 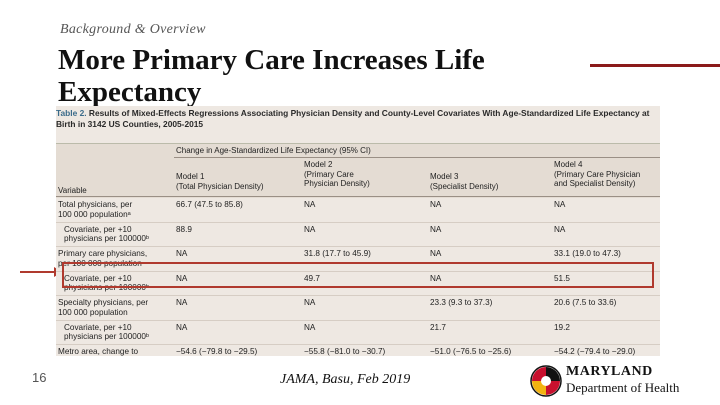 I want to click on pointer-arrow-icon, so click(x=41, y=272).